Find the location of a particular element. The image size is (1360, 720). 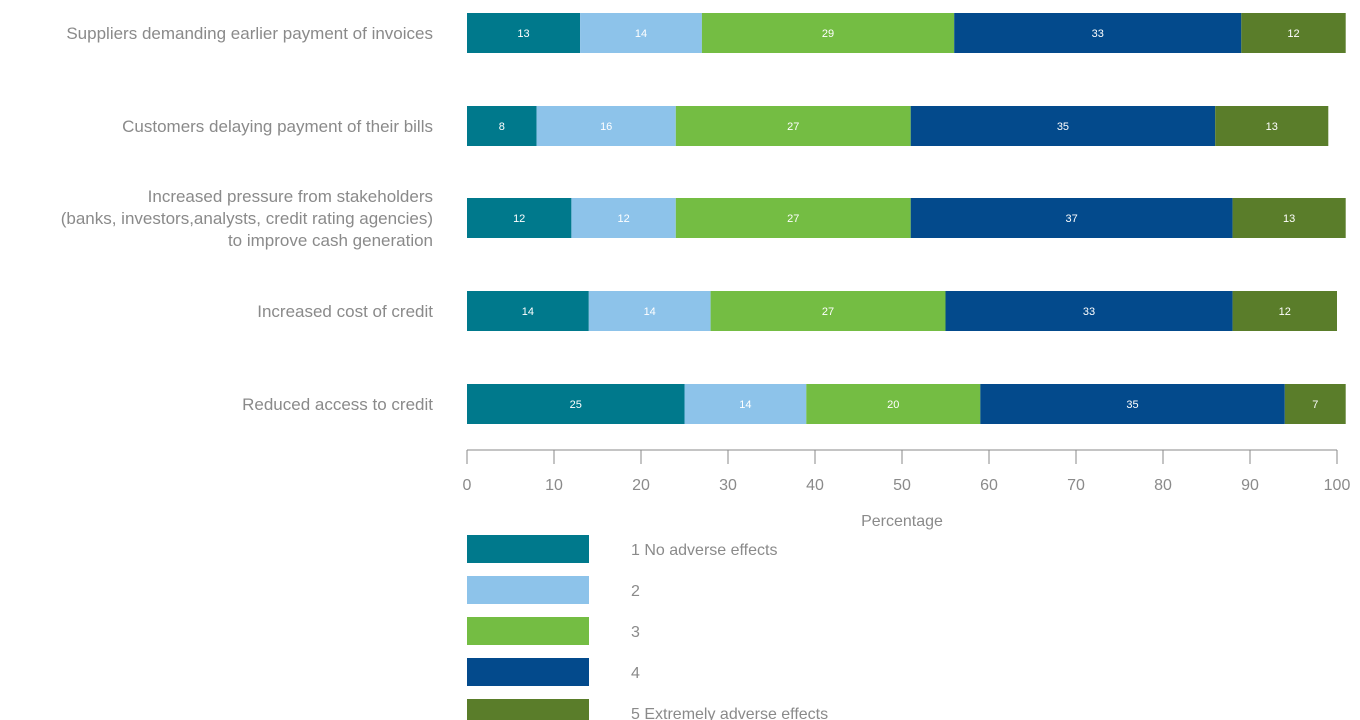

x-tick-label: 60 is located at coordinates (989, 485).